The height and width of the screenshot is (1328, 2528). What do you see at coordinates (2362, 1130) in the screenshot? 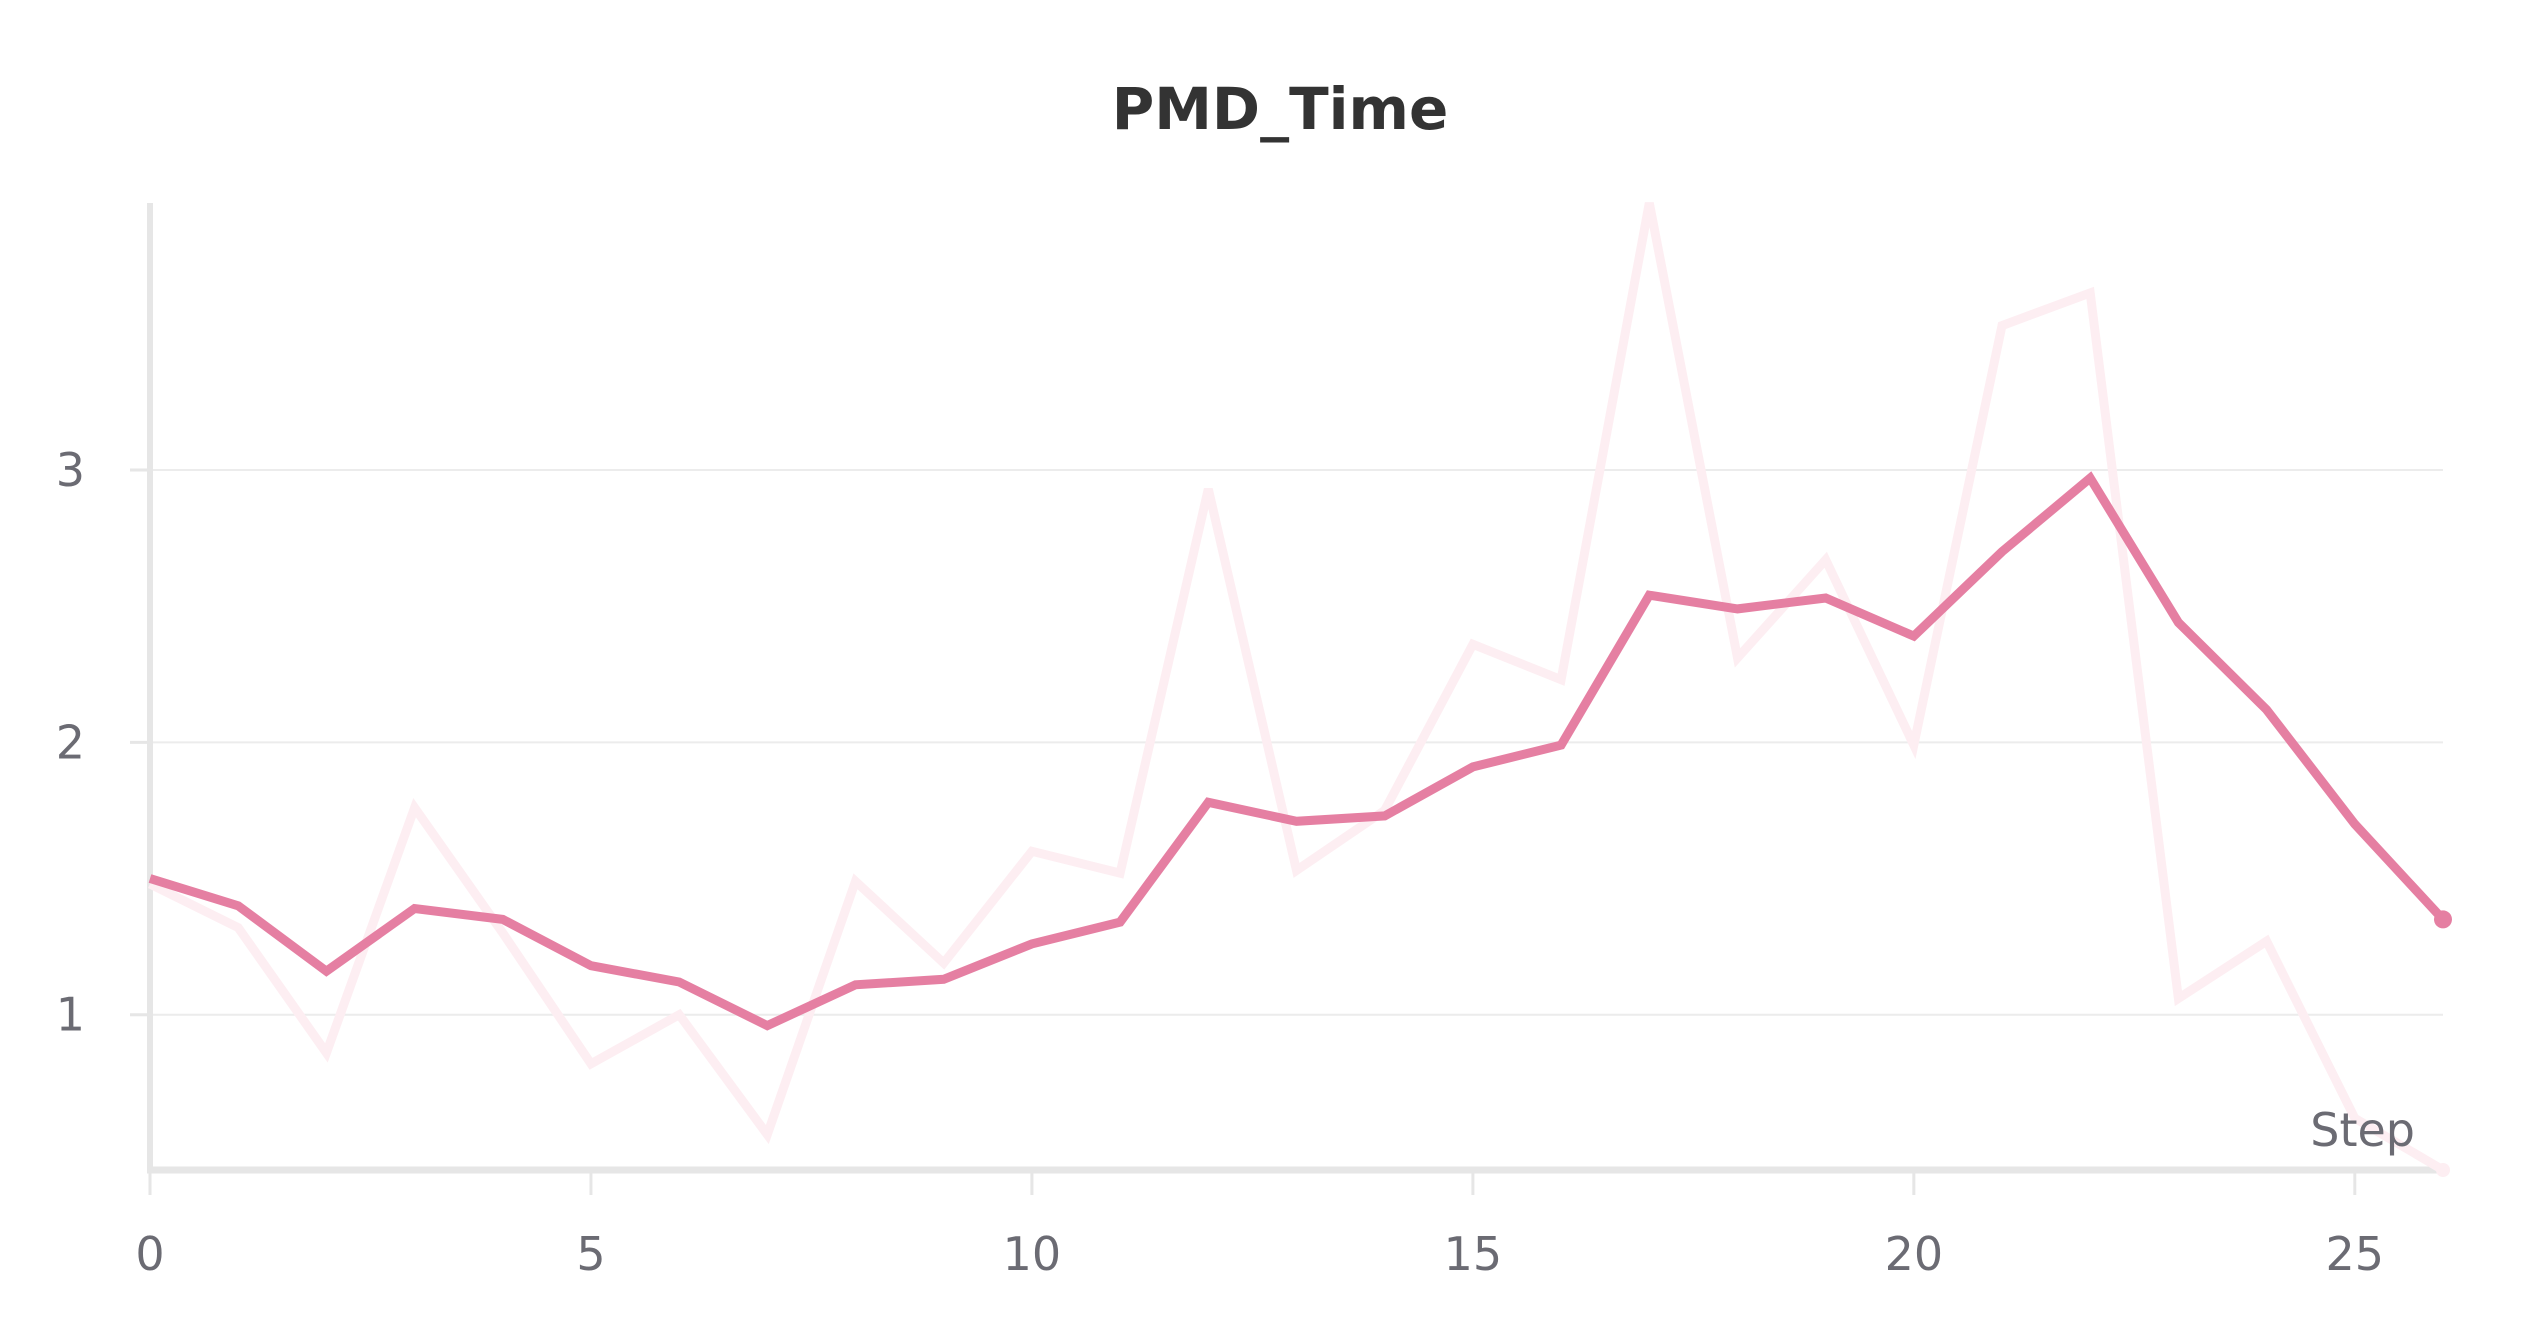
I see `x-axis-label: Step` at bounding box center [2362, 1130].